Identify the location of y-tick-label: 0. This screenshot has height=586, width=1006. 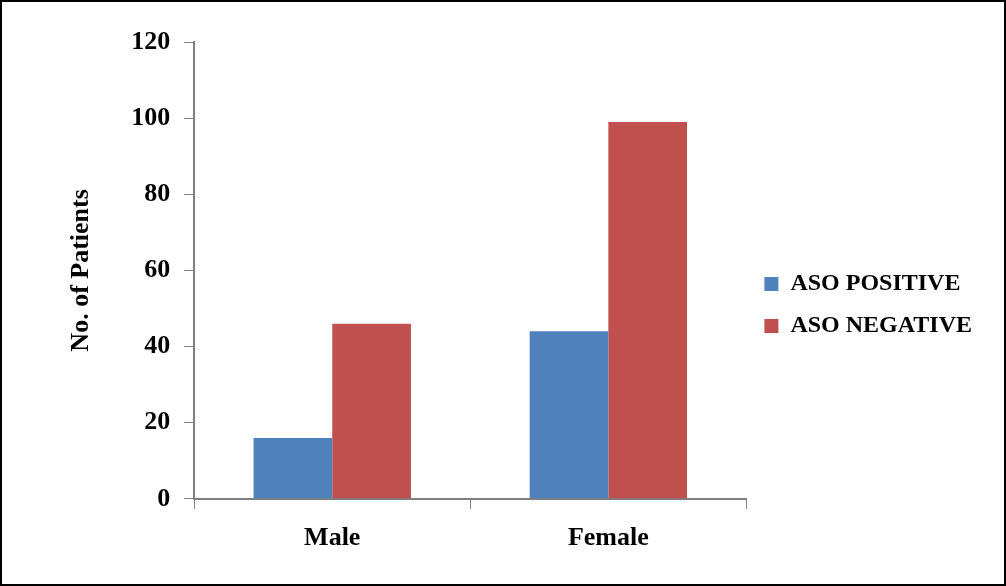
(164, 497).